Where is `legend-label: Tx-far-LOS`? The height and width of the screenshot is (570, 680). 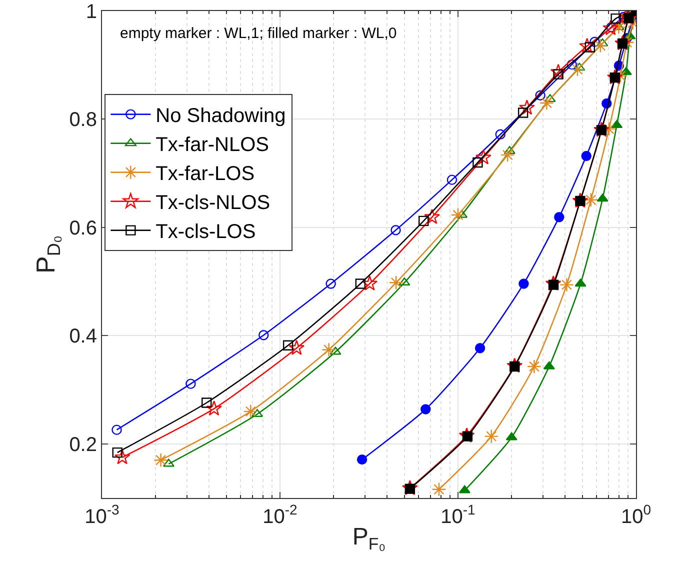 legend-label: Tx-far-LOS is located at coordinates (205, 174).